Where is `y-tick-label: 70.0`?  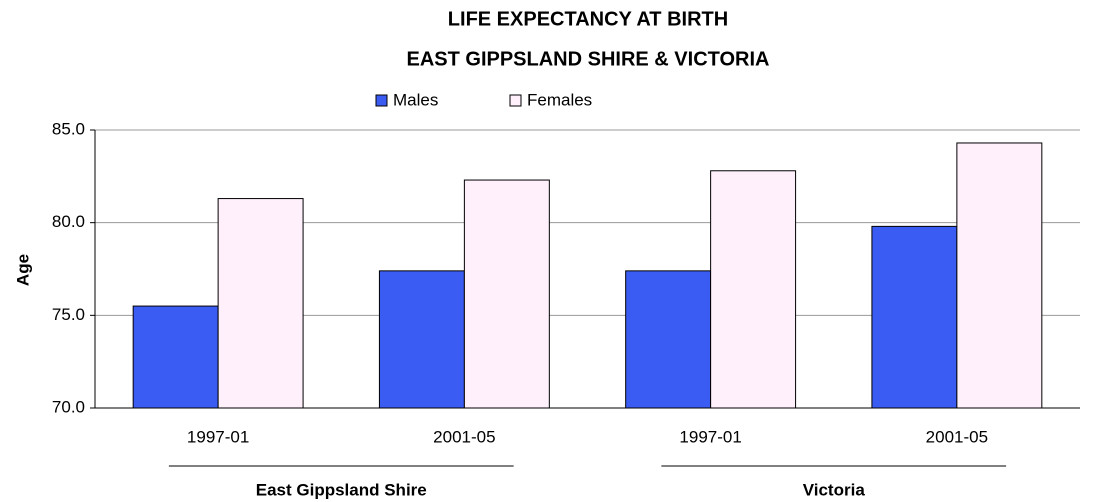 y-tick-label: 70.0 is located at coordinates (68, 406).